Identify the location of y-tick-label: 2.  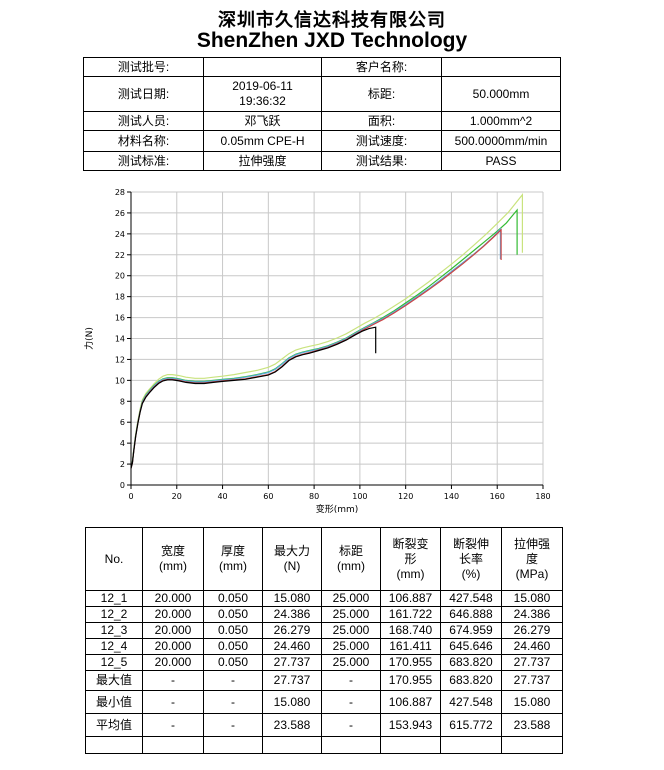
(122, 464).